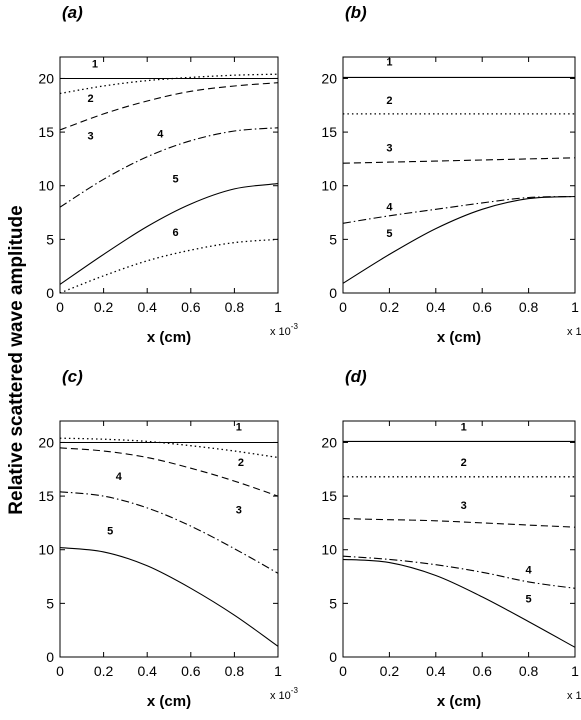  I want to click on series-6-line, so click(169, 266).